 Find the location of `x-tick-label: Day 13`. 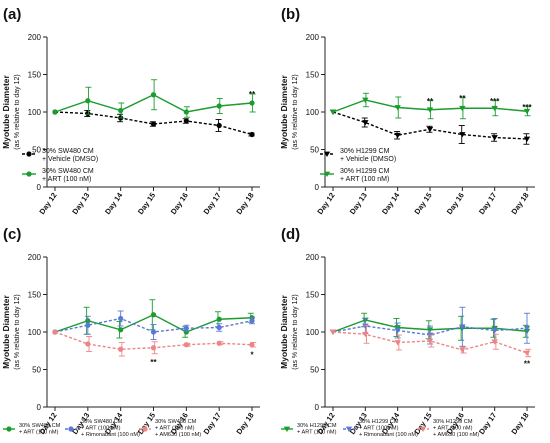

x-tick-label: Day 13 is located at coordinates (358, 203).